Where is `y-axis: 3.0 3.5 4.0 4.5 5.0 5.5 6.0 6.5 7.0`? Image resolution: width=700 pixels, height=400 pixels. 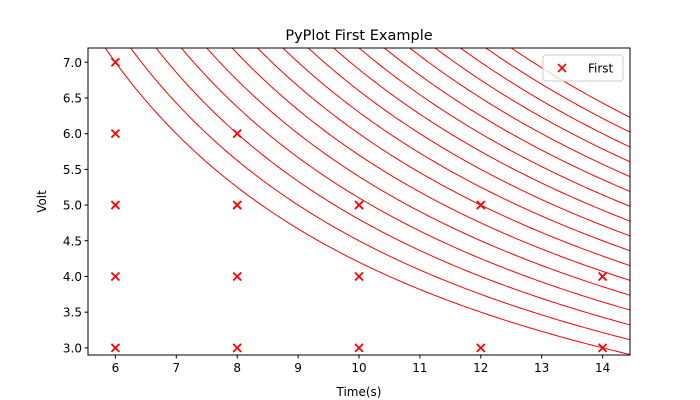
y-axis: 3.0 3.5 4.0 4.5 5.0 5.5 6.0 6.5 7.0 is located at coordinates (75, 205).